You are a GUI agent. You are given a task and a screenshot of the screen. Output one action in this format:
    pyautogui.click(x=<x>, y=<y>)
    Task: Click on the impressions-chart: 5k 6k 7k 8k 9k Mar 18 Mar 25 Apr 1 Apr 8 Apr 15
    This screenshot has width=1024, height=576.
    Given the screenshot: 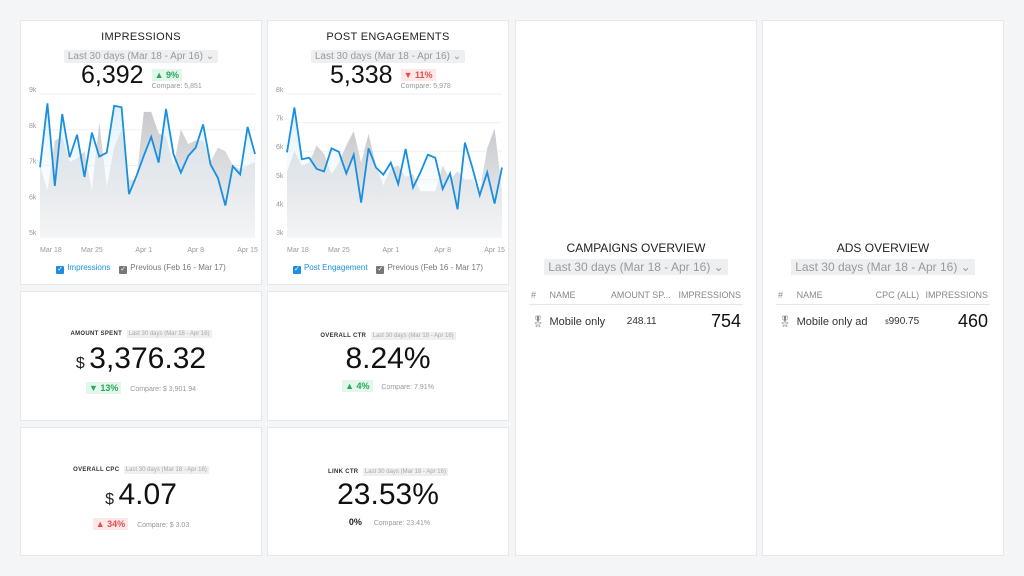 What is the action you would take?
    pyautogui.click(x=143, y=170)
    